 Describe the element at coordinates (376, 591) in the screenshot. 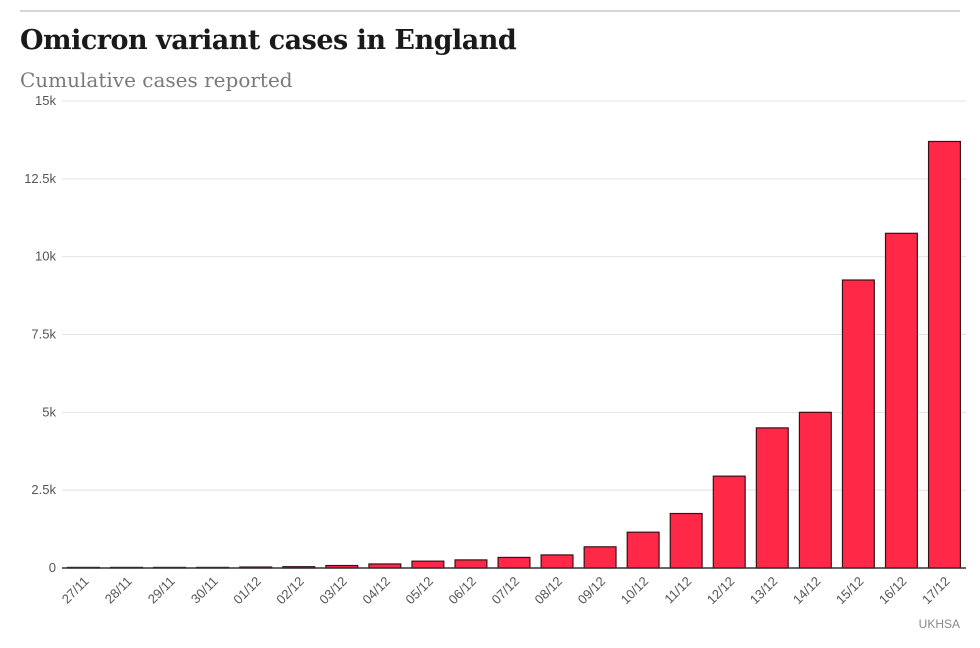

I see `x-tick-label: 04/12` at that location.